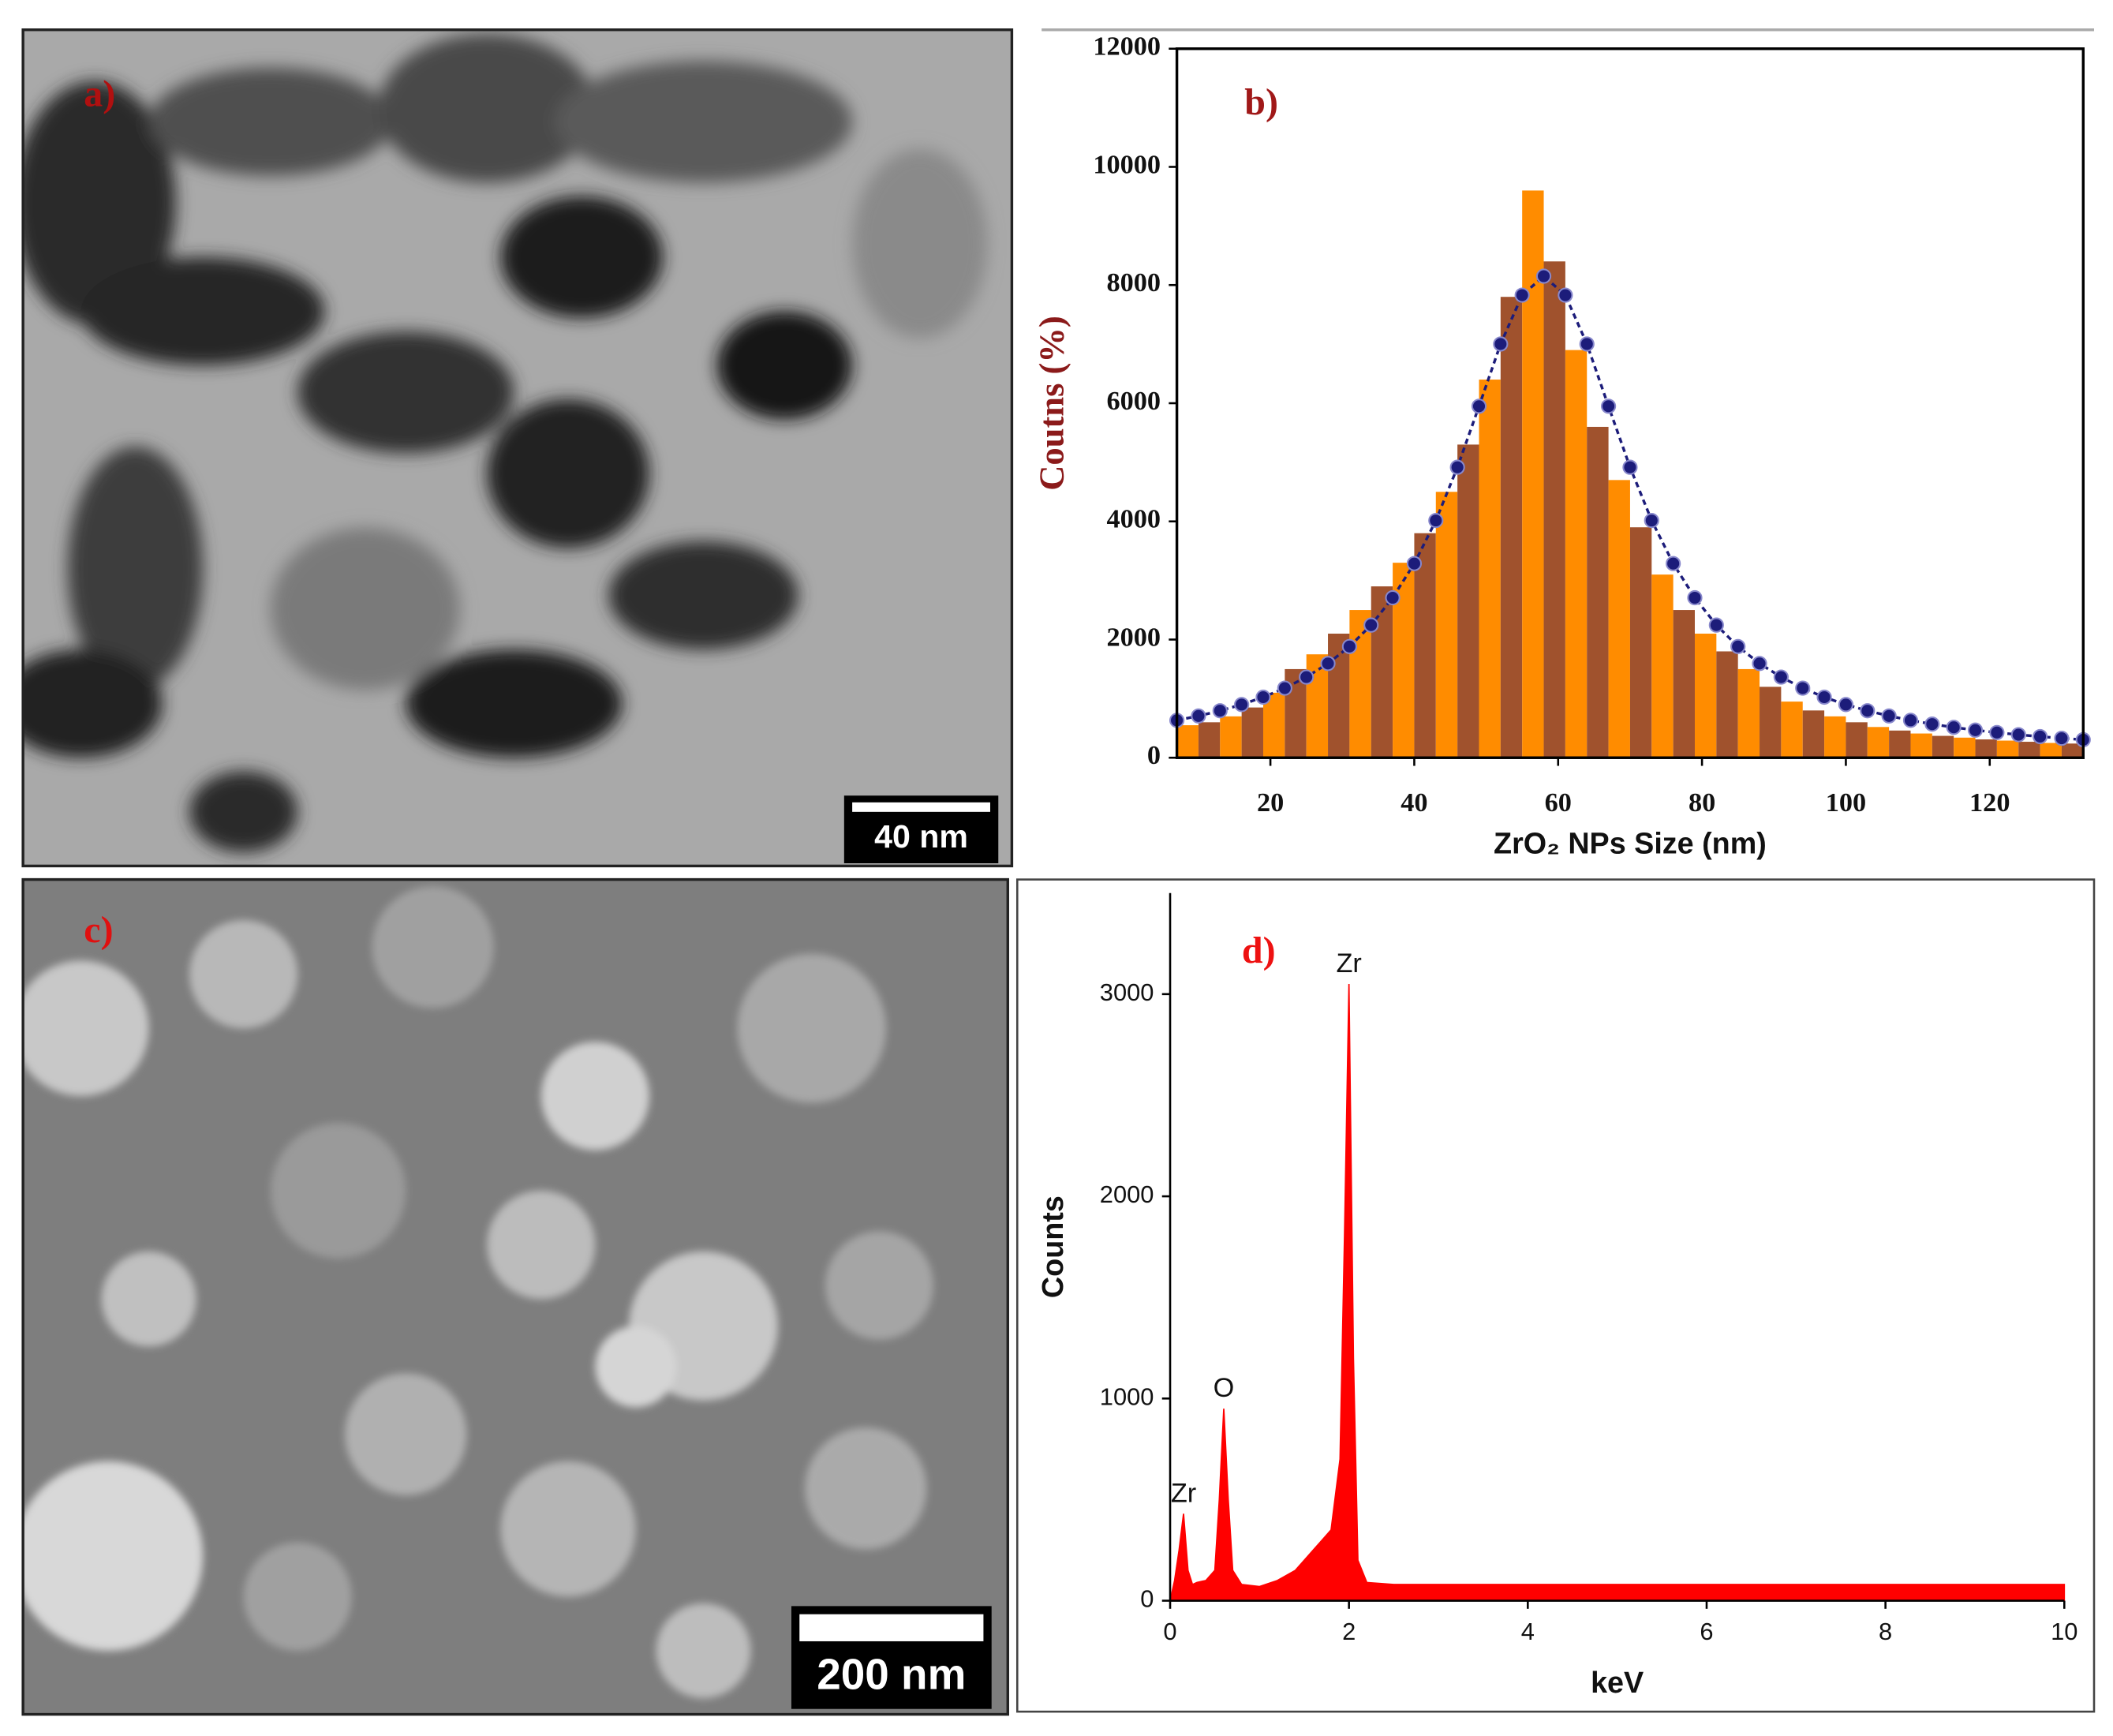  Describe the element at coordinates (1133, 282) in the screenshot. I see `y-tick-label: 8000` at that location.